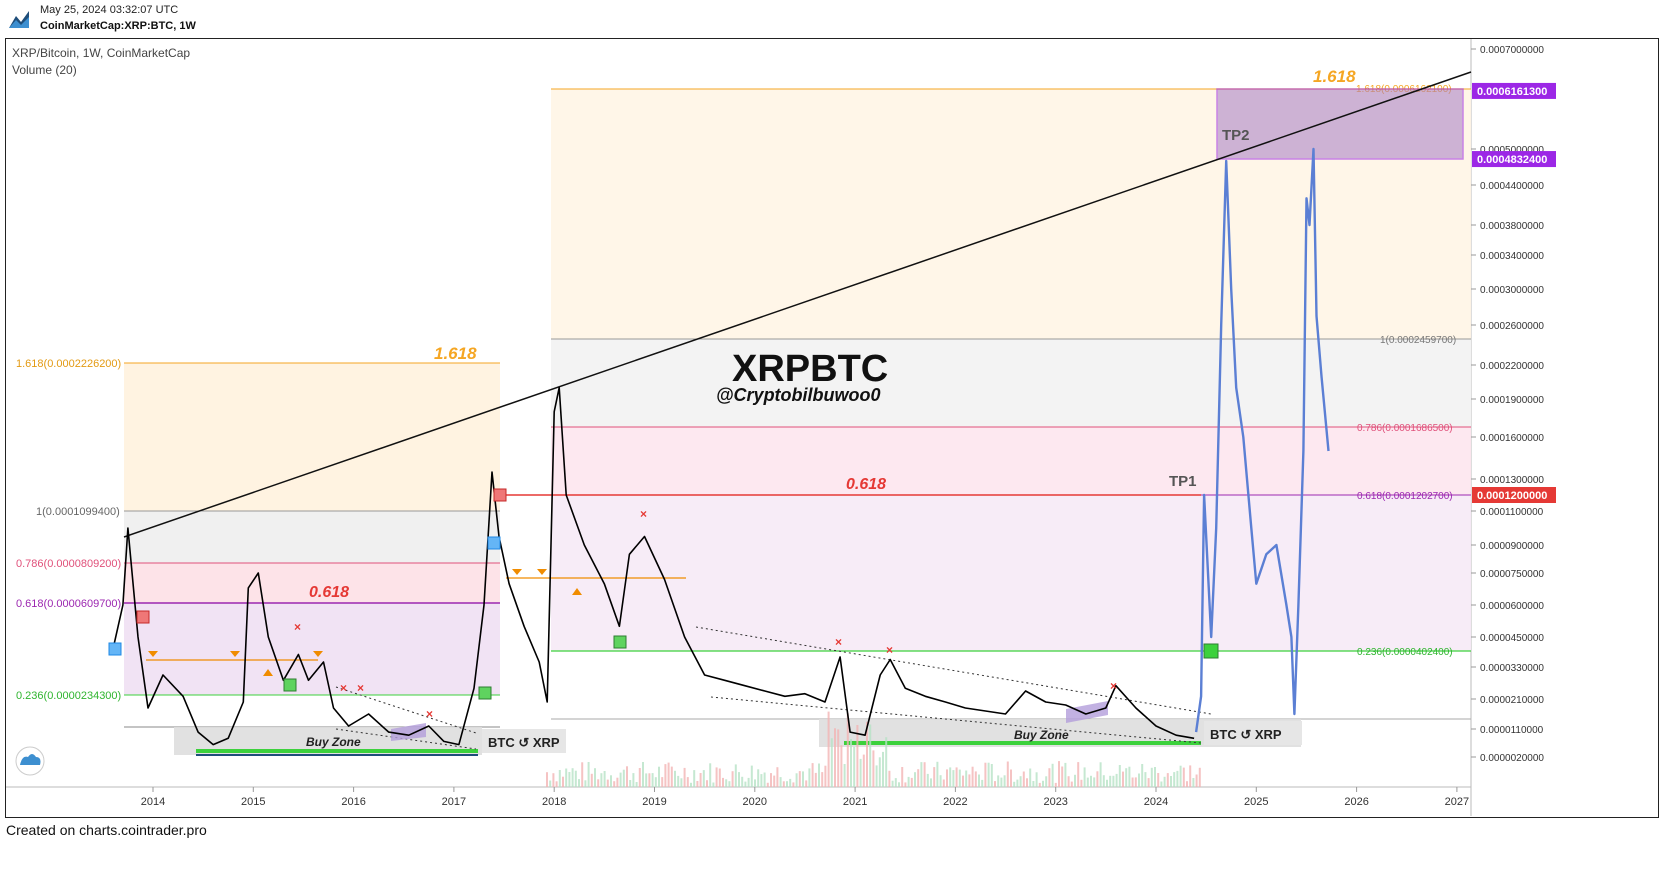  What do you see at coordinates (1156, 802) in the screenshot?
I see `x-tick-label: 2024` at bounding box center [1156, 802].